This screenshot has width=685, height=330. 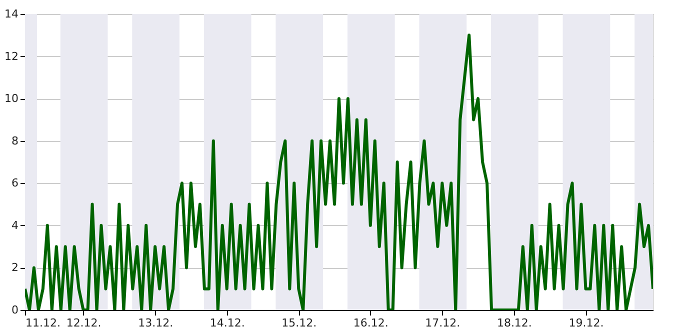 I want to click on x-tick-label: 16.12., so click(x=370, y=323).